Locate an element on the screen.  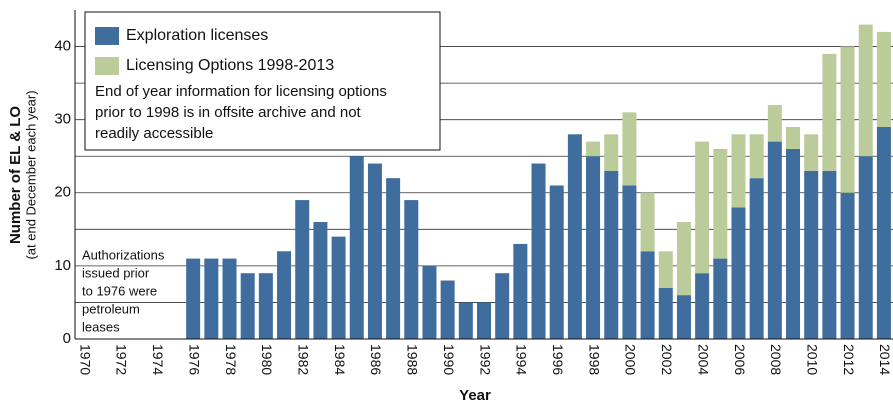
x-tick-label: 1972 is located at coordinates (122, 359).